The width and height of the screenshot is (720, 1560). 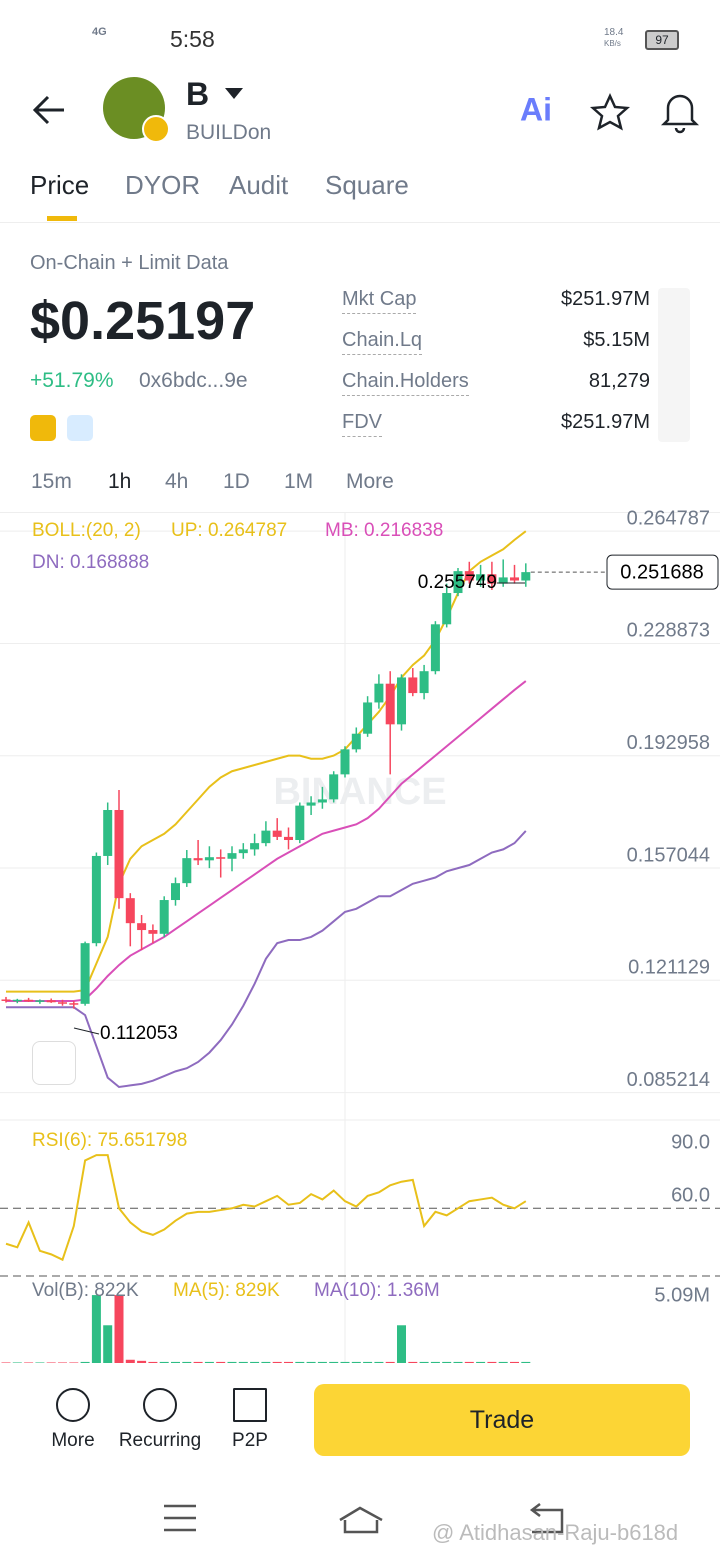 I want to click on stat-label: Mkt Cap, so click(x=379, y=301).